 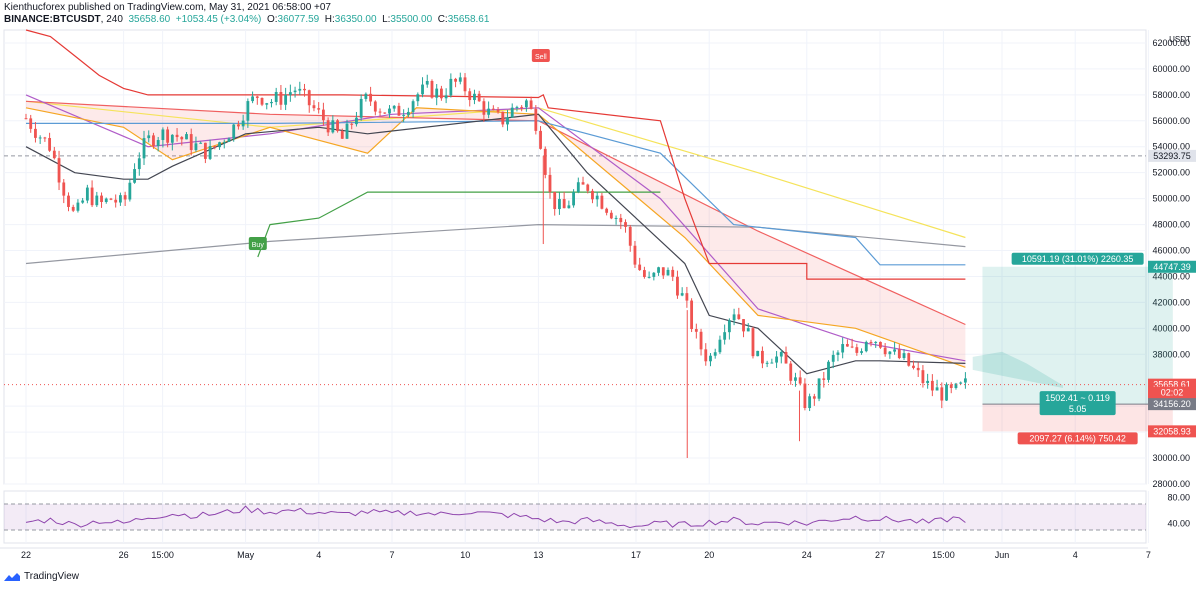 What do you see at coordinates (1171, 458) in the screenshot?
I see `y-tick-label: 30000.00` at bounding box center [1171, 458].